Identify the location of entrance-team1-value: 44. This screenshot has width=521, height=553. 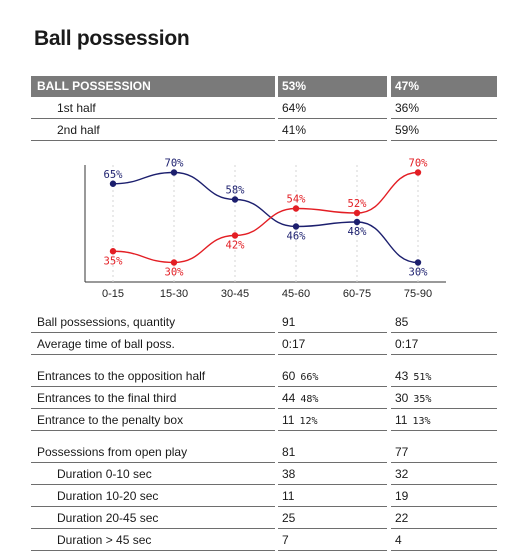
(289, 398).